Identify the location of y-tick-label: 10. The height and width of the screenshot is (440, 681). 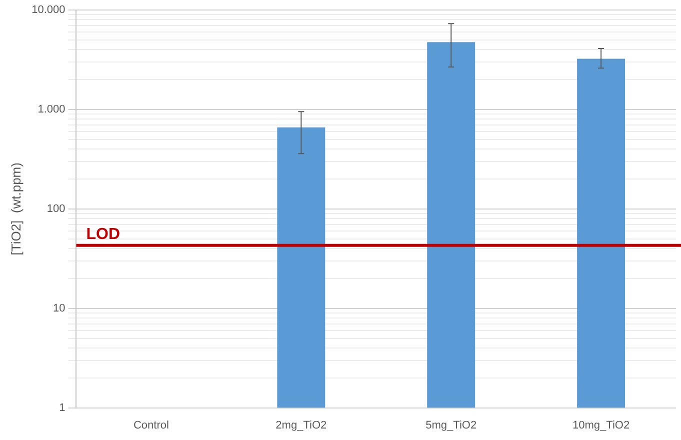
(59, 308).